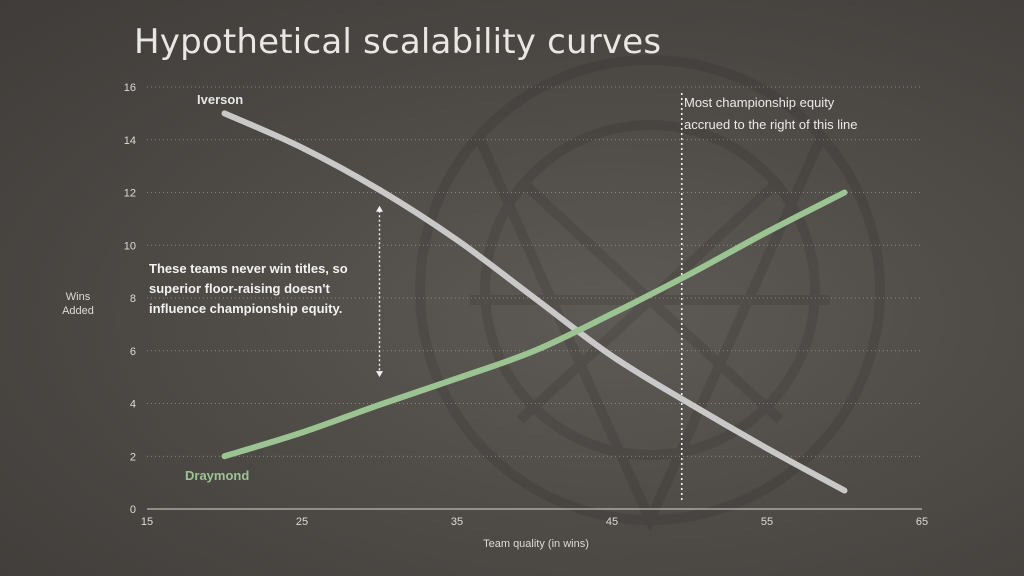 The height and width of the screenshot is (576, 1024). What do you see at coordinates (534, 522) in the screenshot?
I see `x-axis: 15 25 35 45 55 65` at bounding box center [534, 522].